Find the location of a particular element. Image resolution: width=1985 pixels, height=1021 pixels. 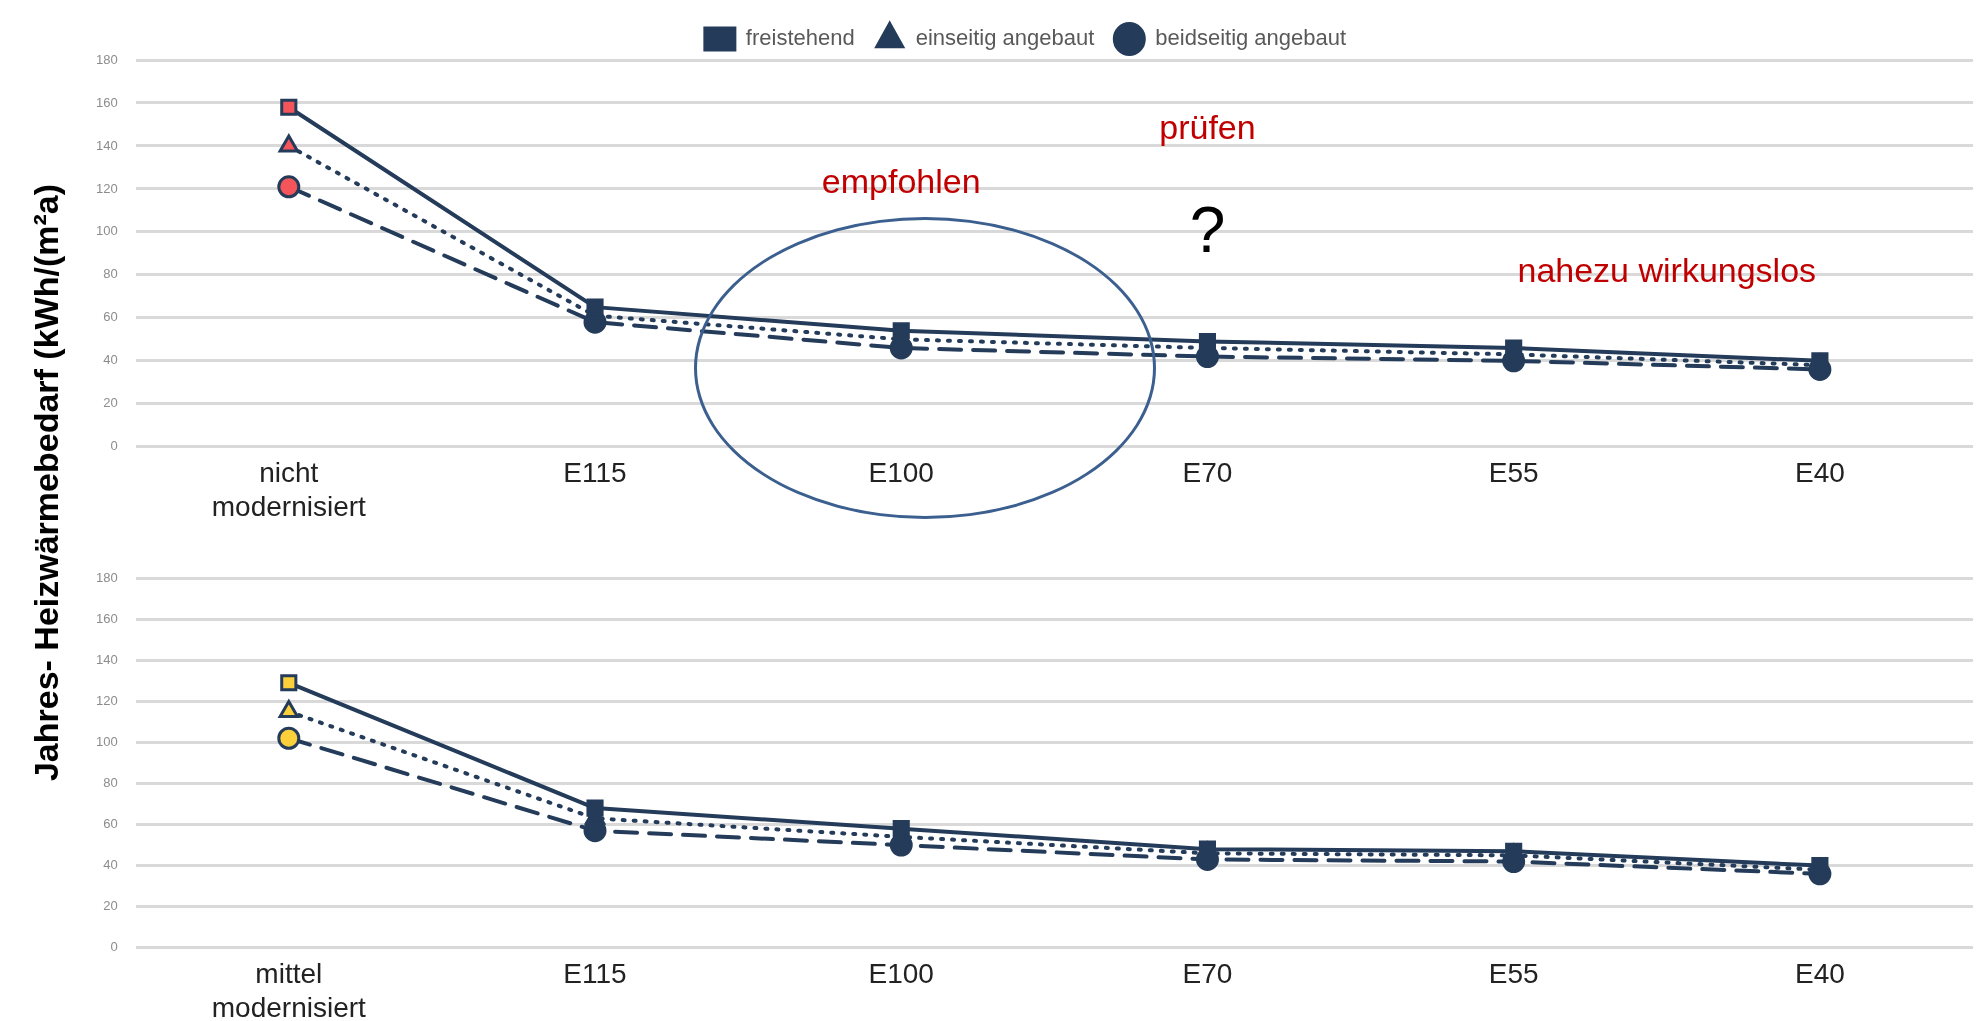

y-axis-title: Jahres- Heizwärmebedarf (kWh/(m²a) is located at coordinates (46, 483).